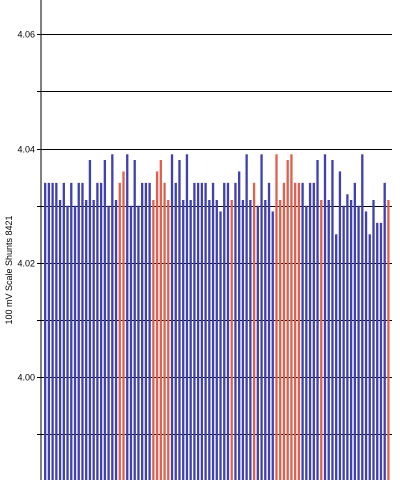 The width and height of the screenshot is (400, 480). I want to click on y-axis: 4.06 4.04 4.02 4.00, so click(29, 240).